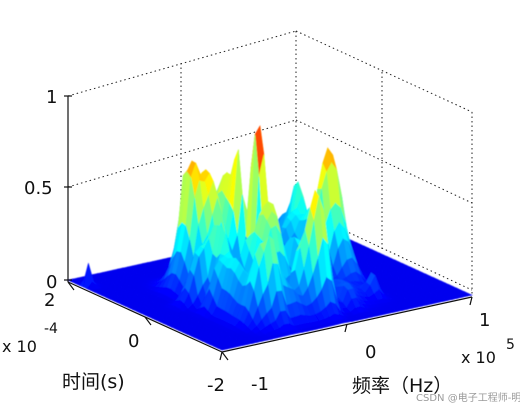 This screenshot has height=411, width=520. I want to click on y-tick-label: 0, so click(133, 341).